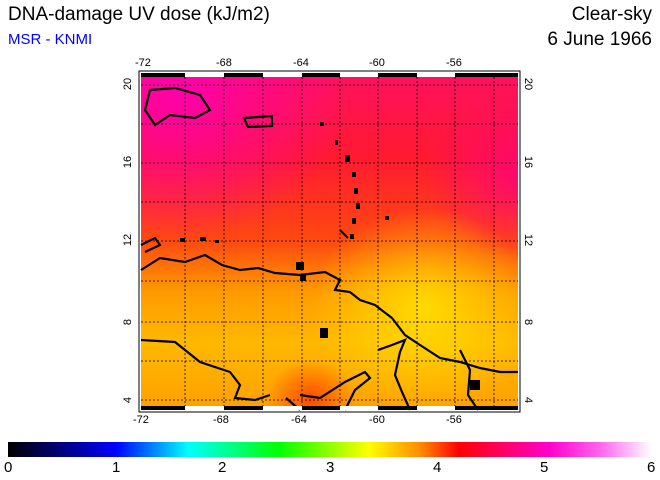  Describe the element at coordinates (528, 240) in the screenshot. I see `lat-tick-right: 12` at that location.